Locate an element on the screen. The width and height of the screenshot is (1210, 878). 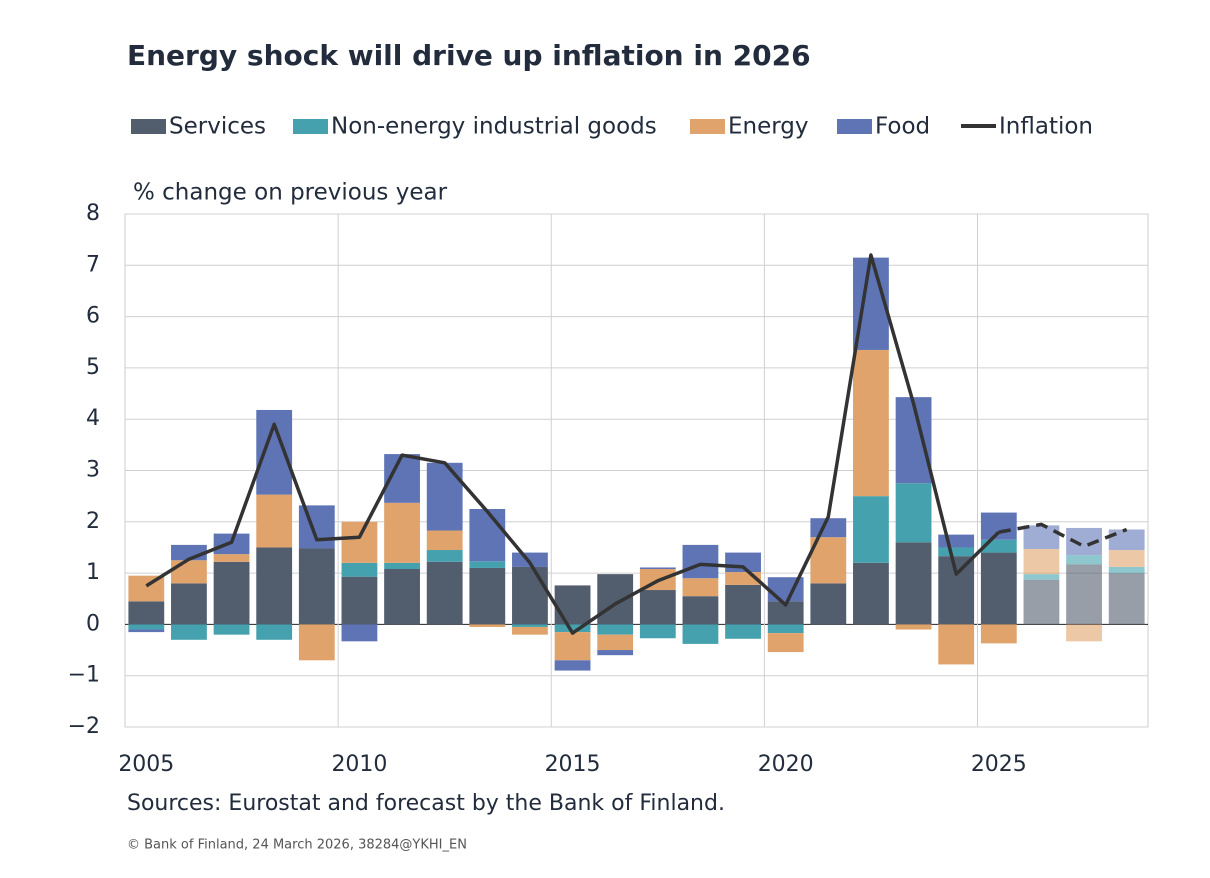
y-tick-label: 1 is located at coordinates (93, 572).